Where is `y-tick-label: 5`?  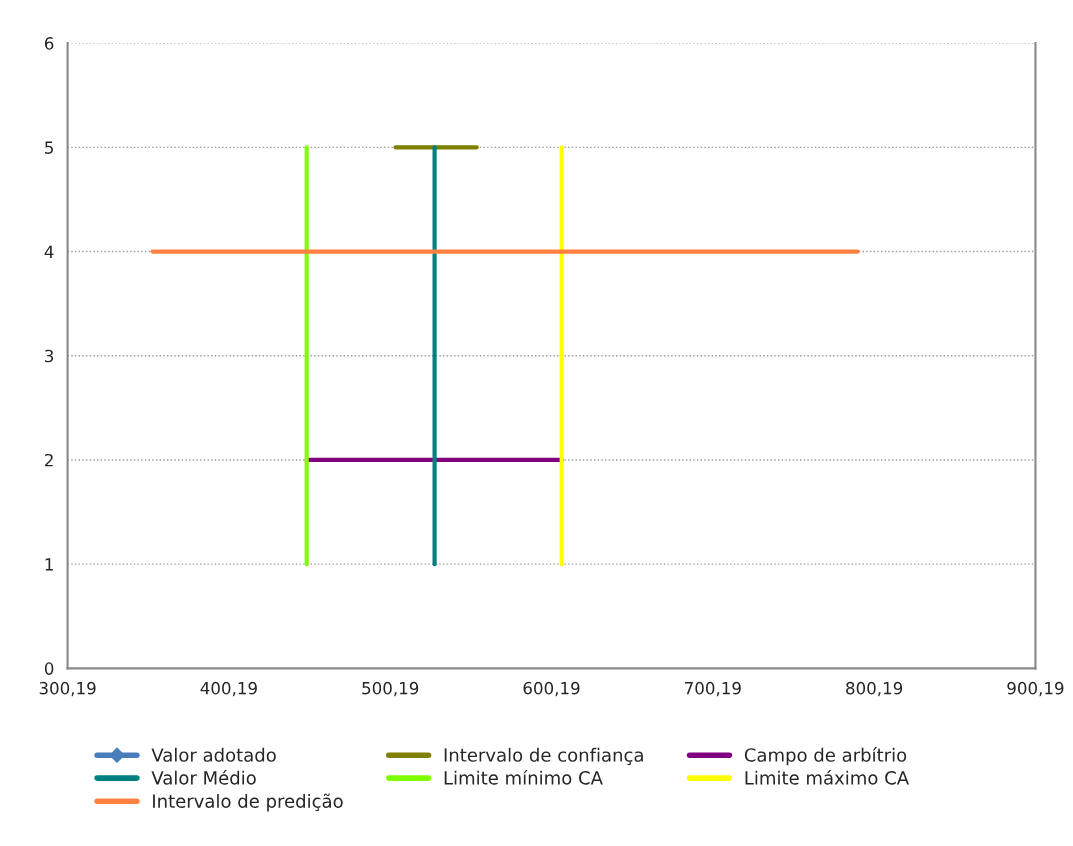
y-tick-label: 5 is located at coordinates (49, 147).